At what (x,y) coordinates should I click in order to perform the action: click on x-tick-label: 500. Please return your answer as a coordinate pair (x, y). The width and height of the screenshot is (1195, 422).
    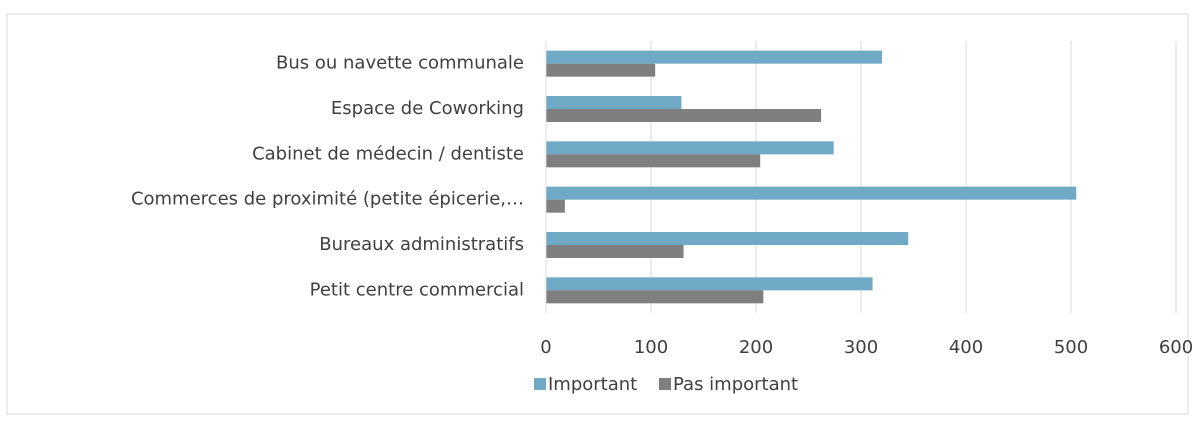
    Looking at the image, I should click on (1071, 347).